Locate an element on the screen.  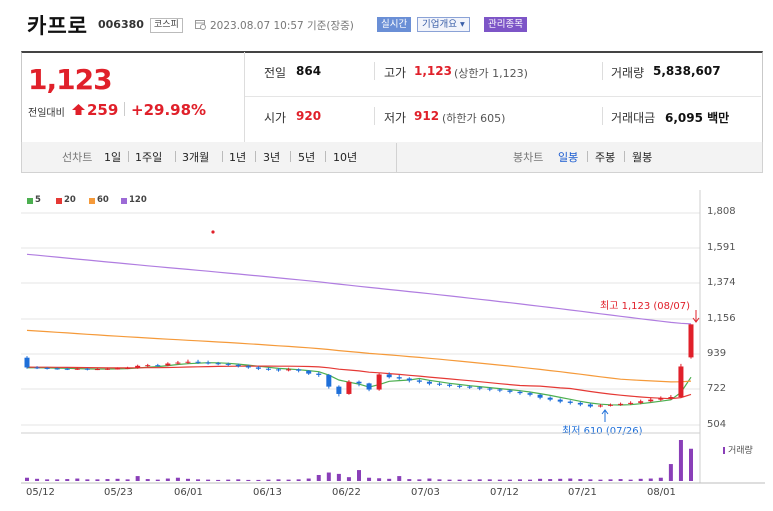
legend-swatch-ma60 is located at coordinates (92, 201).